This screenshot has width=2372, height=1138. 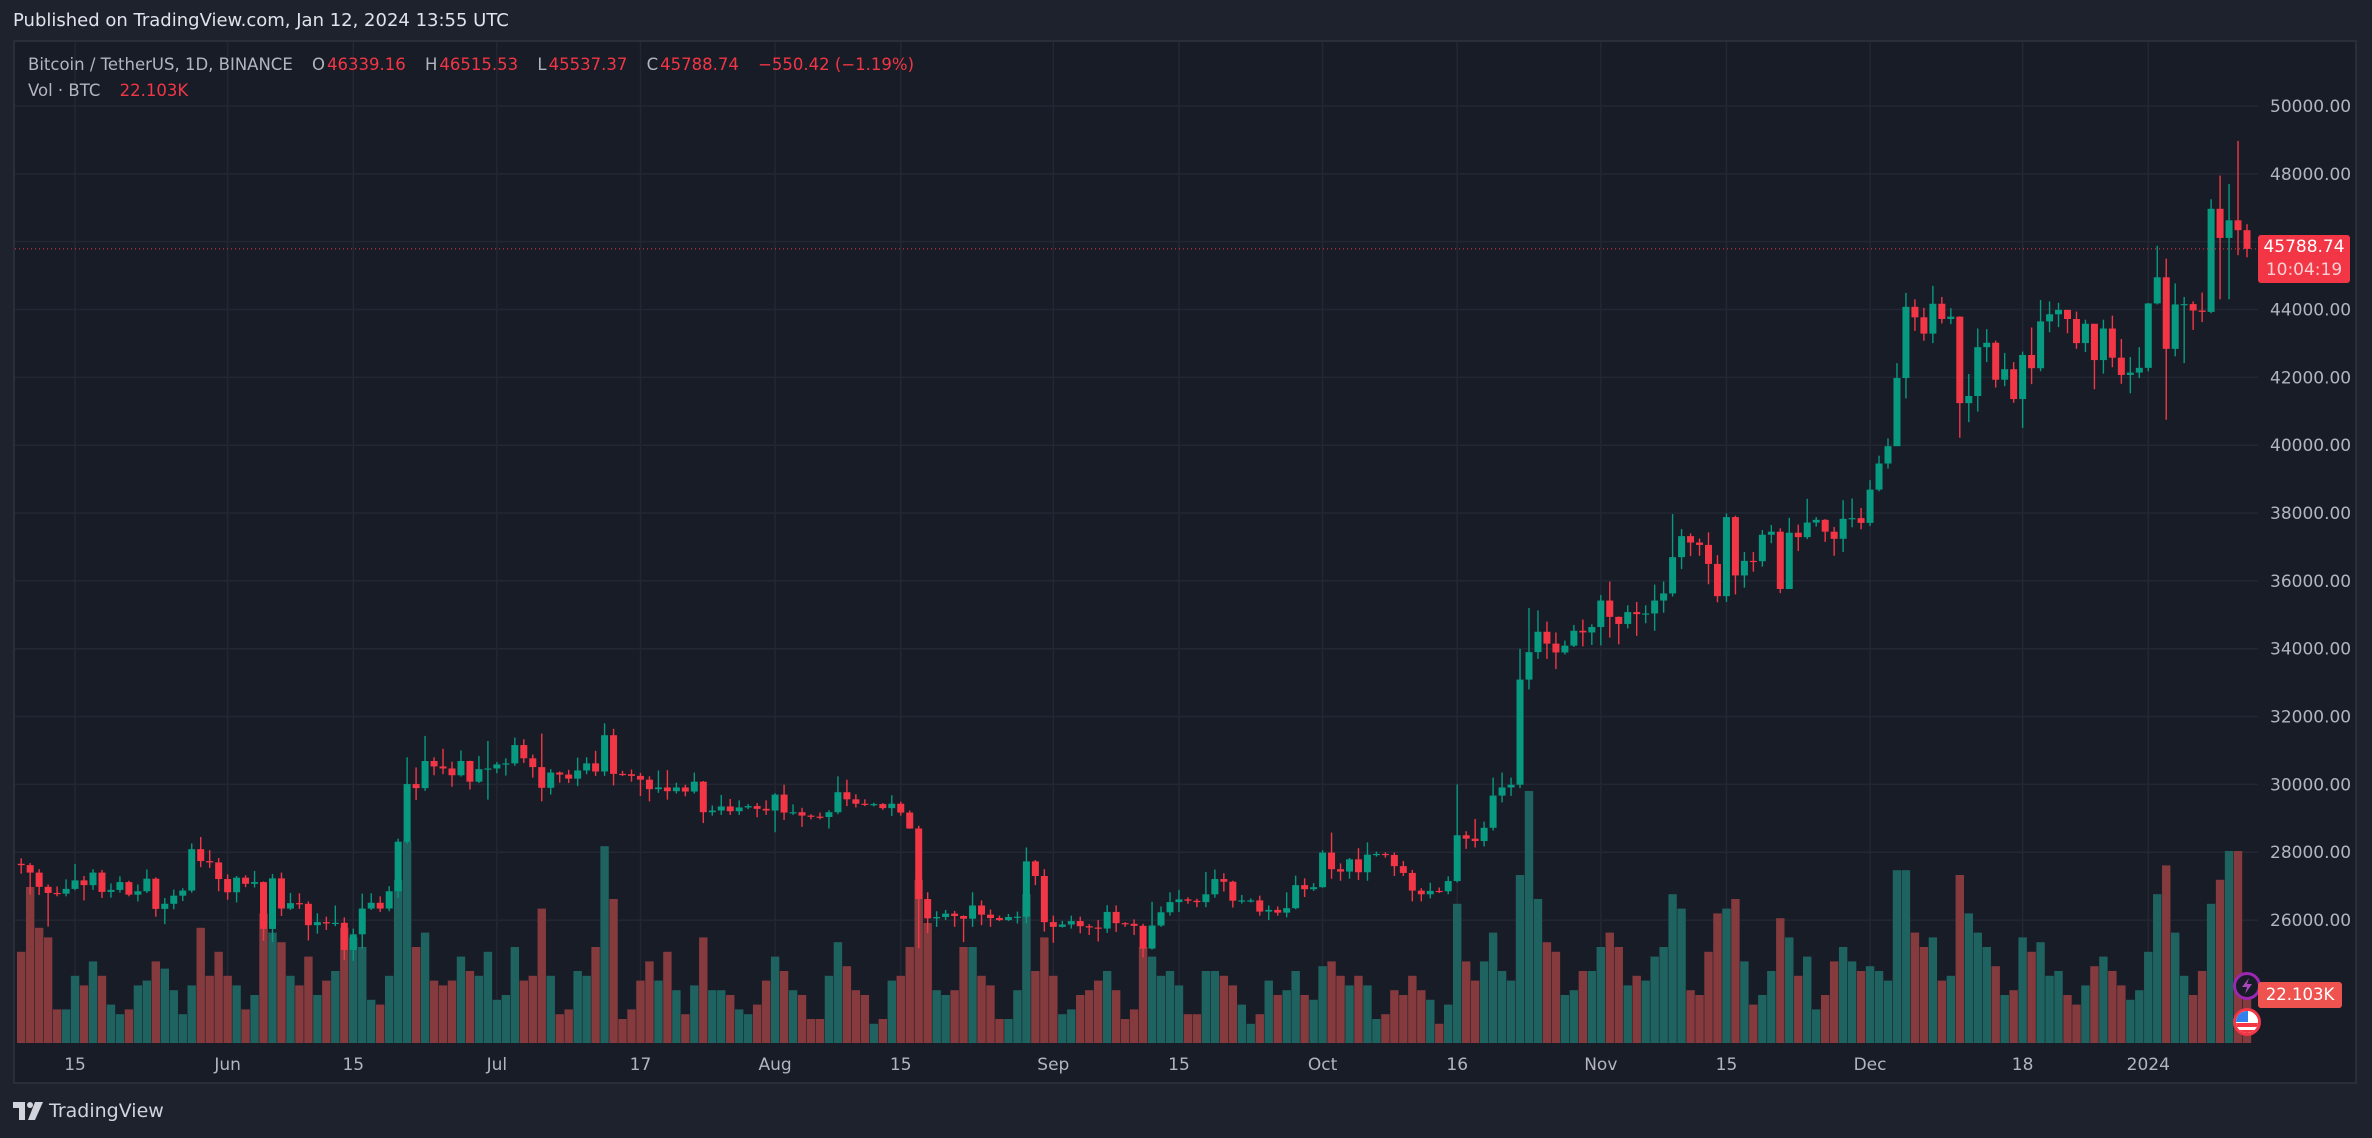 What do you see at coordinates (2310, 378) in the screenshot?
I see `price-tick-label: 42000.00` at bounding box center [2310, 378].